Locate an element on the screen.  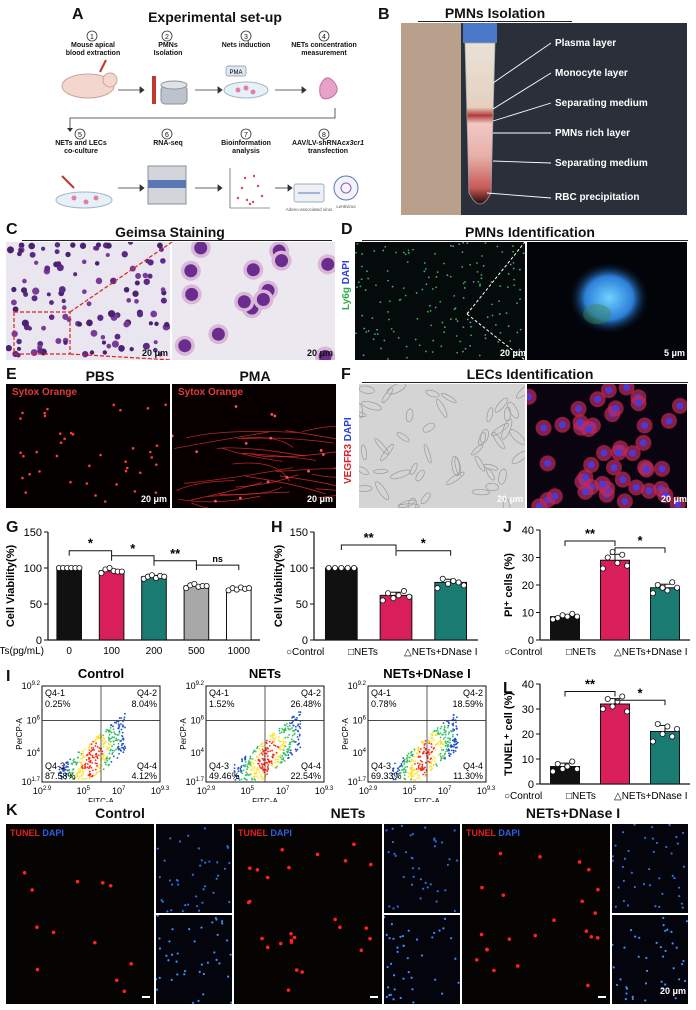
y-axis-label: PerCP-A is located at coordinates (183, 734).